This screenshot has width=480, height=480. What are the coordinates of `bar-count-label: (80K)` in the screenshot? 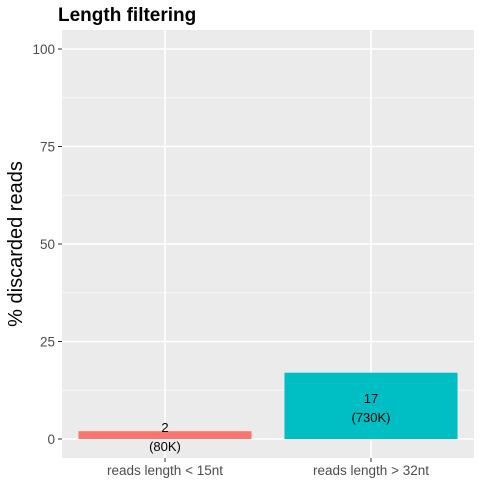 It's located at (165, 446).